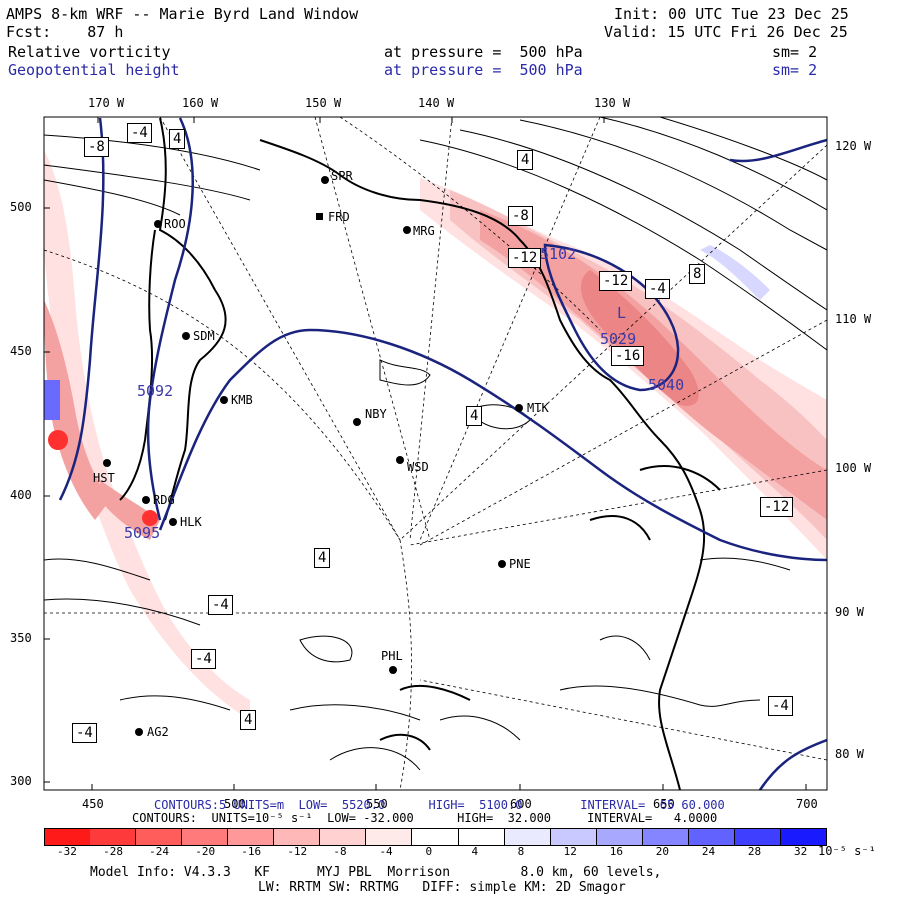 Image resolution: width=900 pixels, height=900 pixels. I want to click on top-lon-label: 150 W, so click(323, 103).